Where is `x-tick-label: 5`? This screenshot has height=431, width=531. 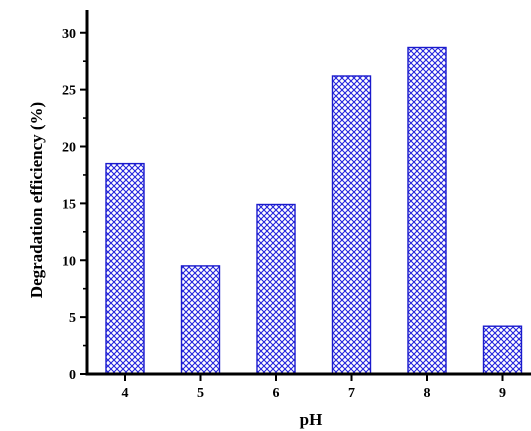 x-tick-label: 5 is located at coordinates (200, 393).